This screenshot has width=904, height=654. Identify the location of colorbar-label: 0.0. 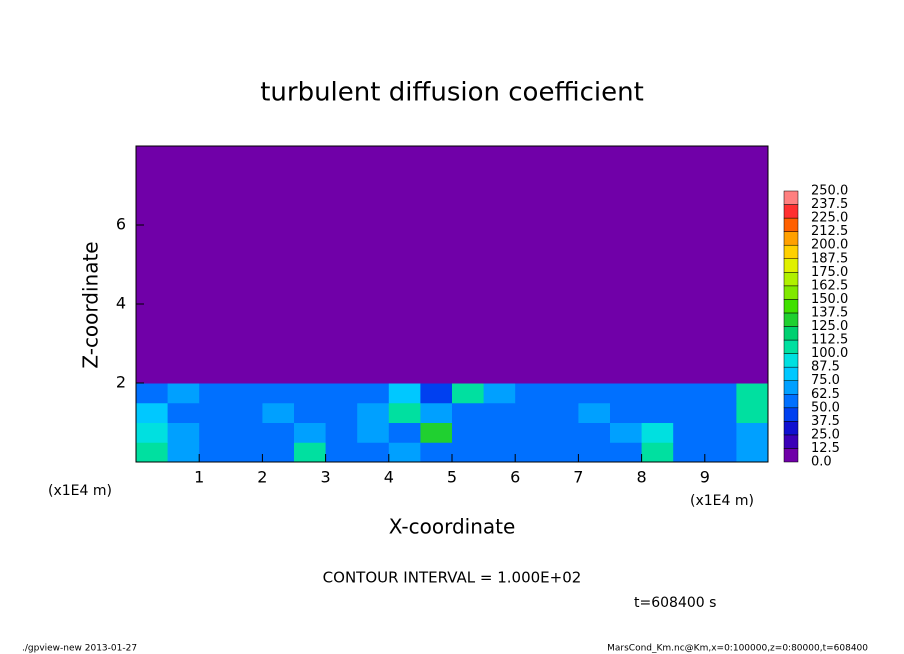
(821, 462).